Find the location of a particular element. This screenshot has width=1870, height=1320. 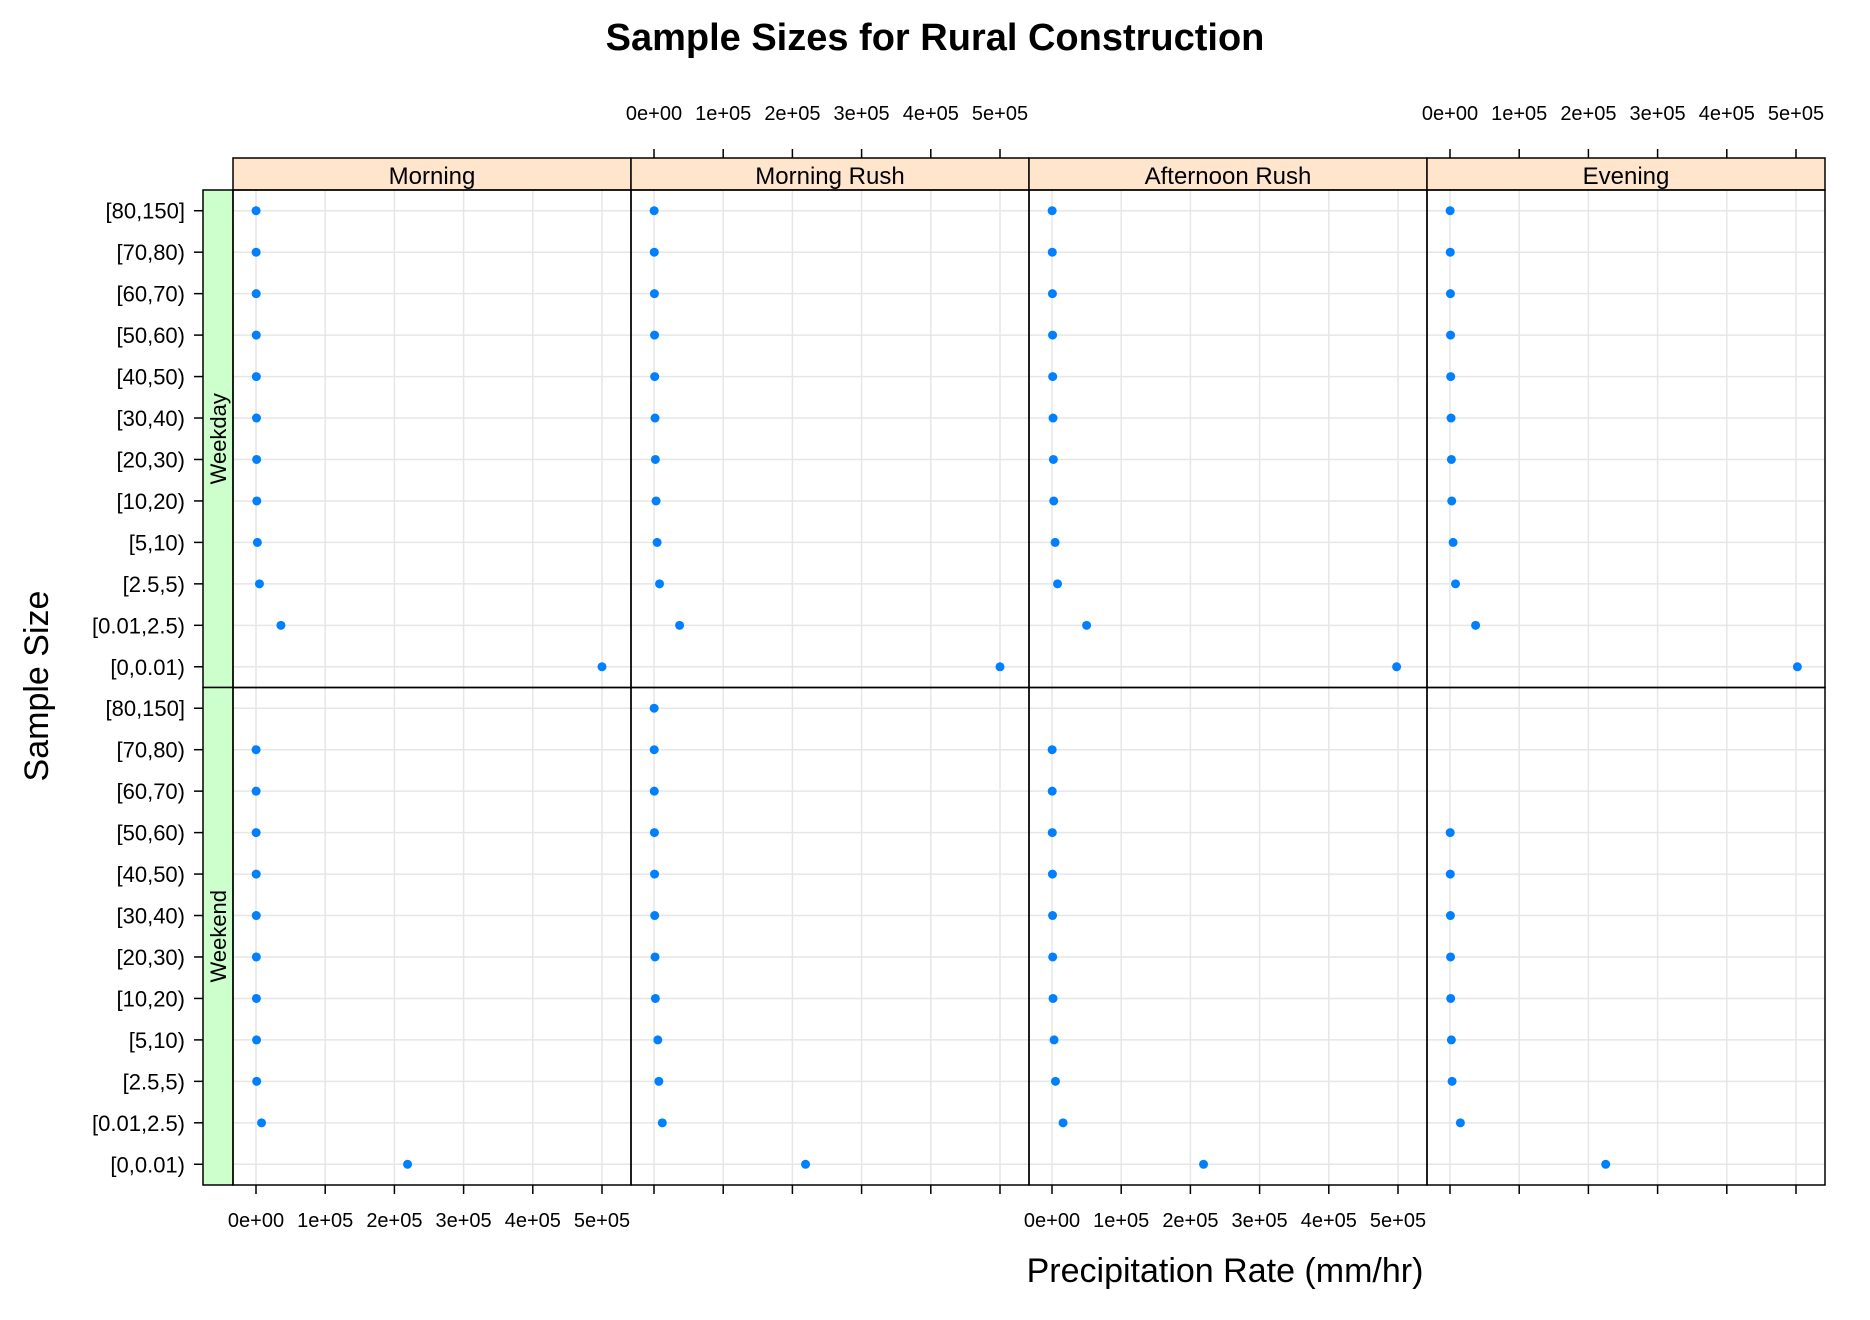

strip-label-evening: Evening is located at coordinates (1626, 176).